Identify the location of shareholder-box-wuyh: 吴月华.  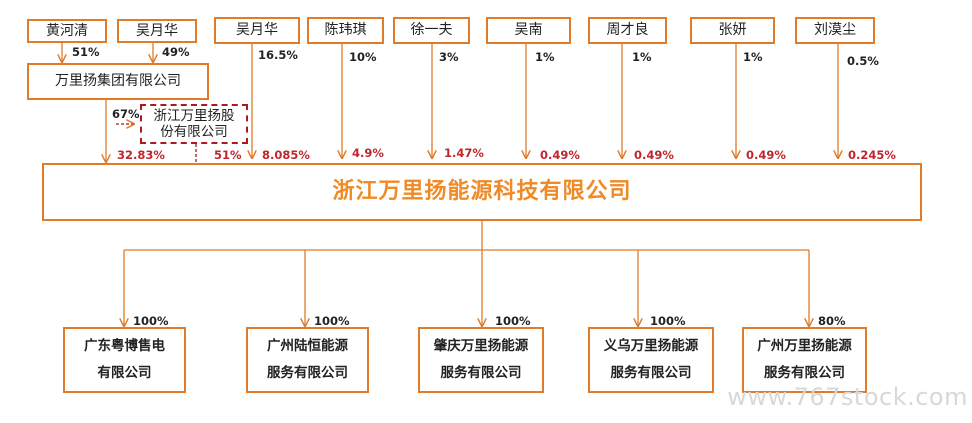
(157, 31).